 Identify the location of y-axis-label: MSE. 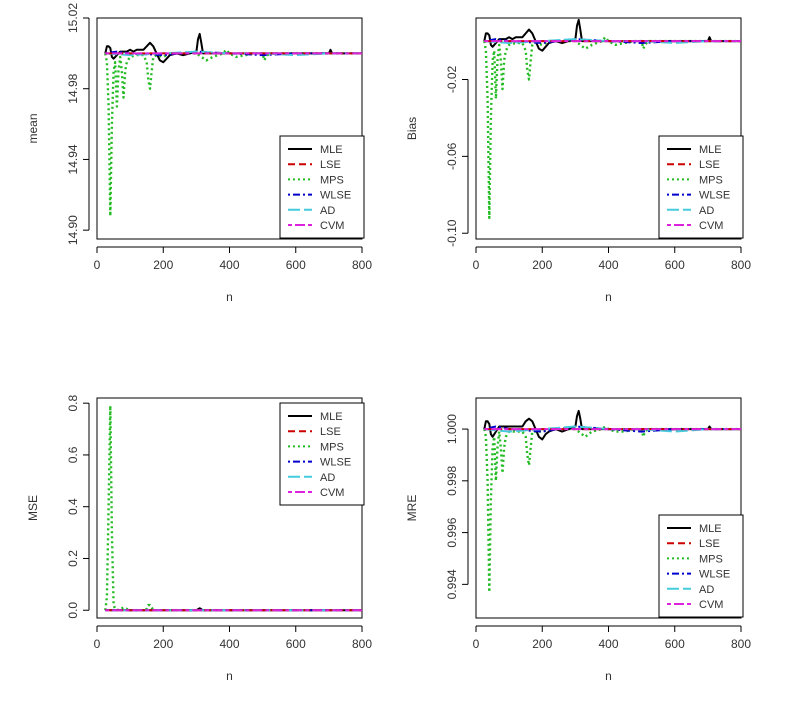
(33, 508).